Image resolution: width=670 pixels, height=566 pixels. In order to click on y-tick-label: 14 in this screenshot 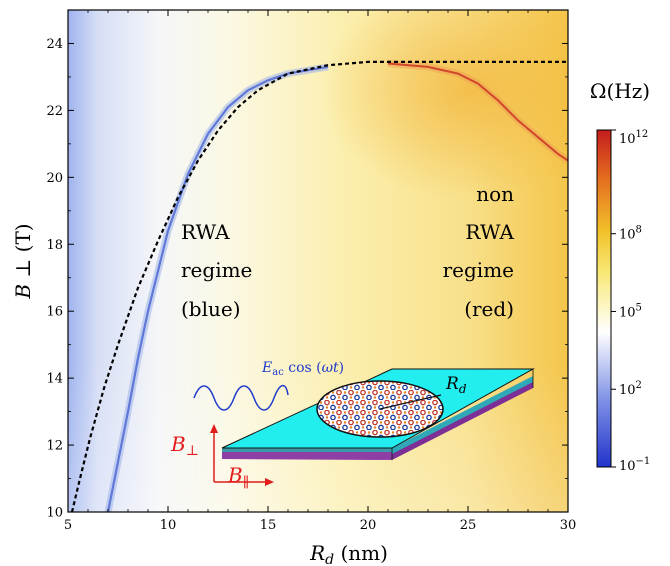, I will do `click(54, 379)`.